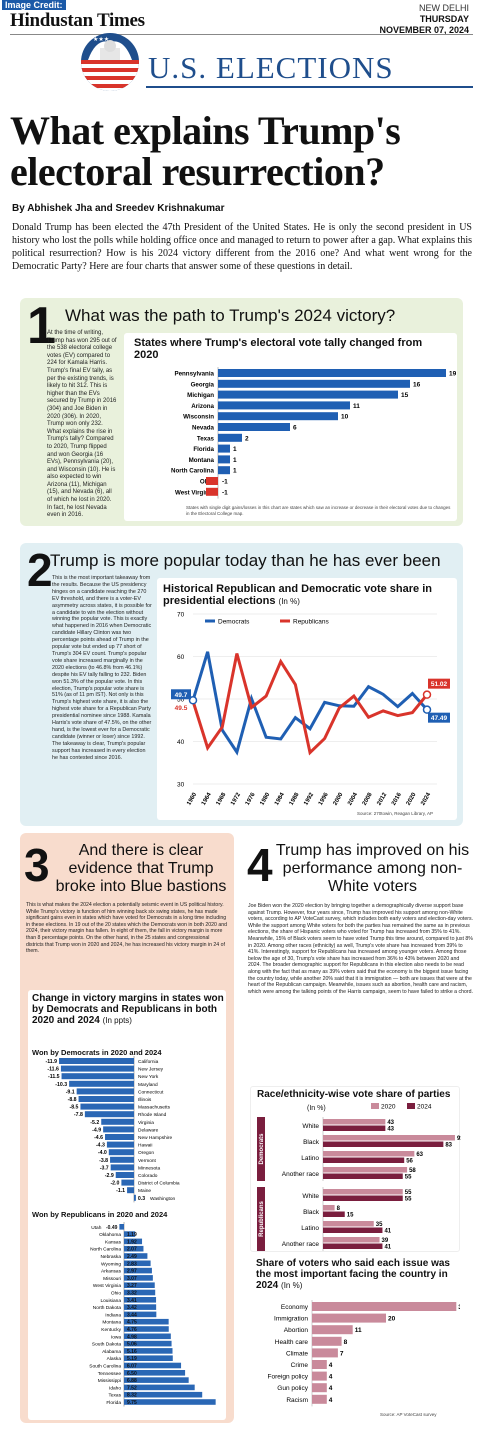 This screenshot has width=483, height=1429. What do you see at coordinates (114, 1359) in the screenshot?
I see `bar-category-label: Alaska` at bounding box center [114, 1359].